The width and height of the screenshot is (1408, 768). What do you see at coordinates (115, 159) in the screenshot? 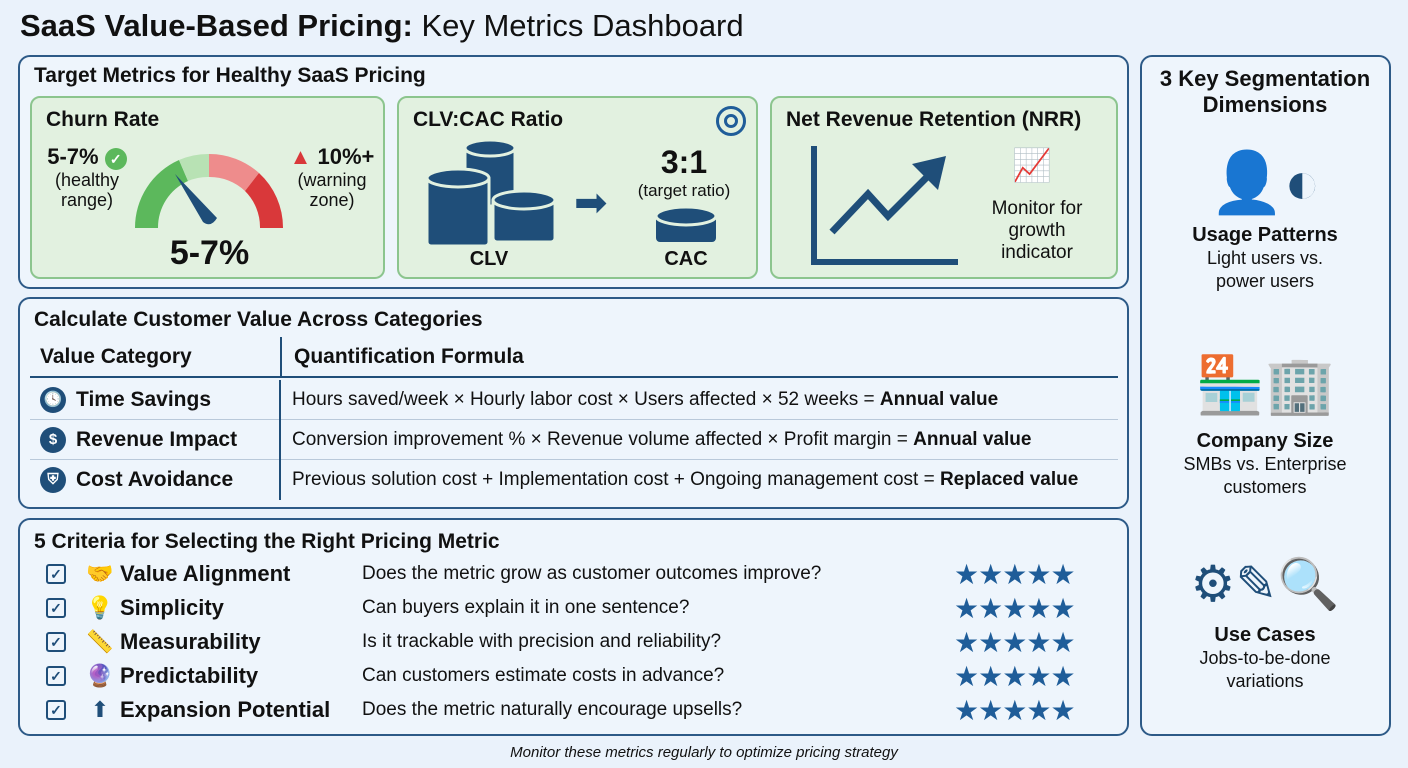
I see `check-circle-icon: ✓` at bounding box center [115, 159].